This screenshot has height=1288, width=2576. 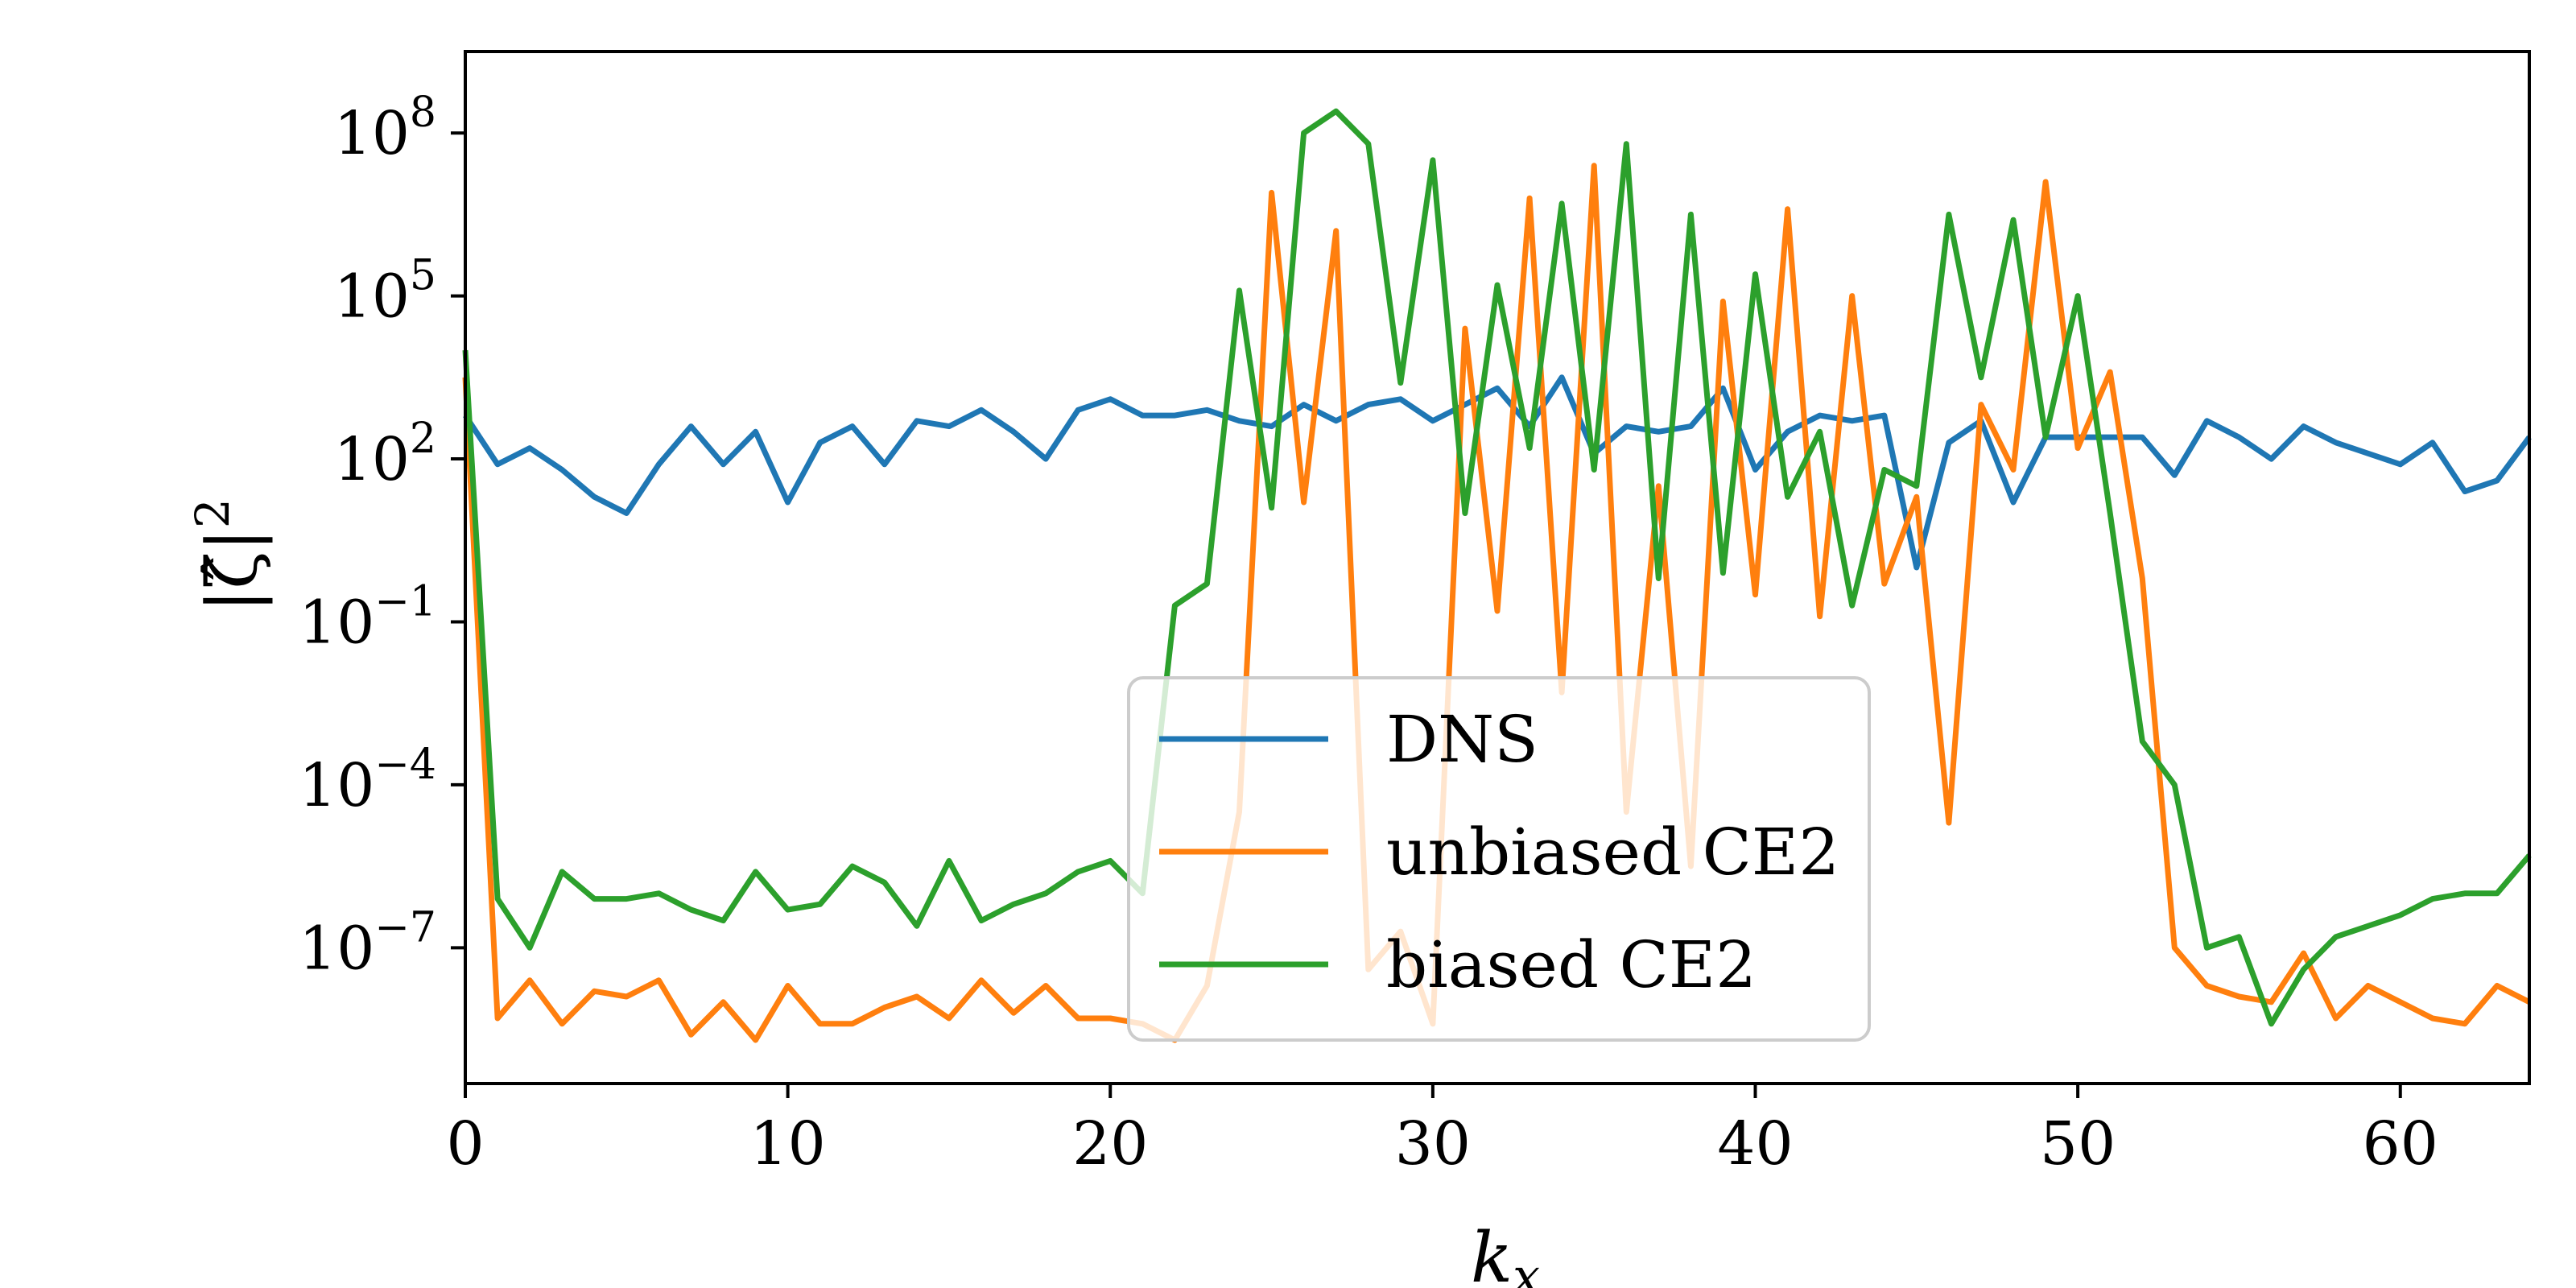 I want to click on legend-box, so click(x=1499, y=859).